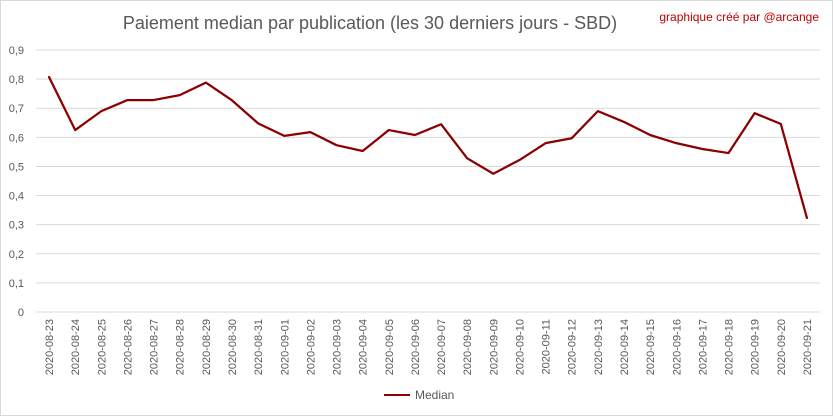  Describe the element at coordinates (494, 347) in the screenshot. I see `x-tick-label: 2020-09-09` at that location.